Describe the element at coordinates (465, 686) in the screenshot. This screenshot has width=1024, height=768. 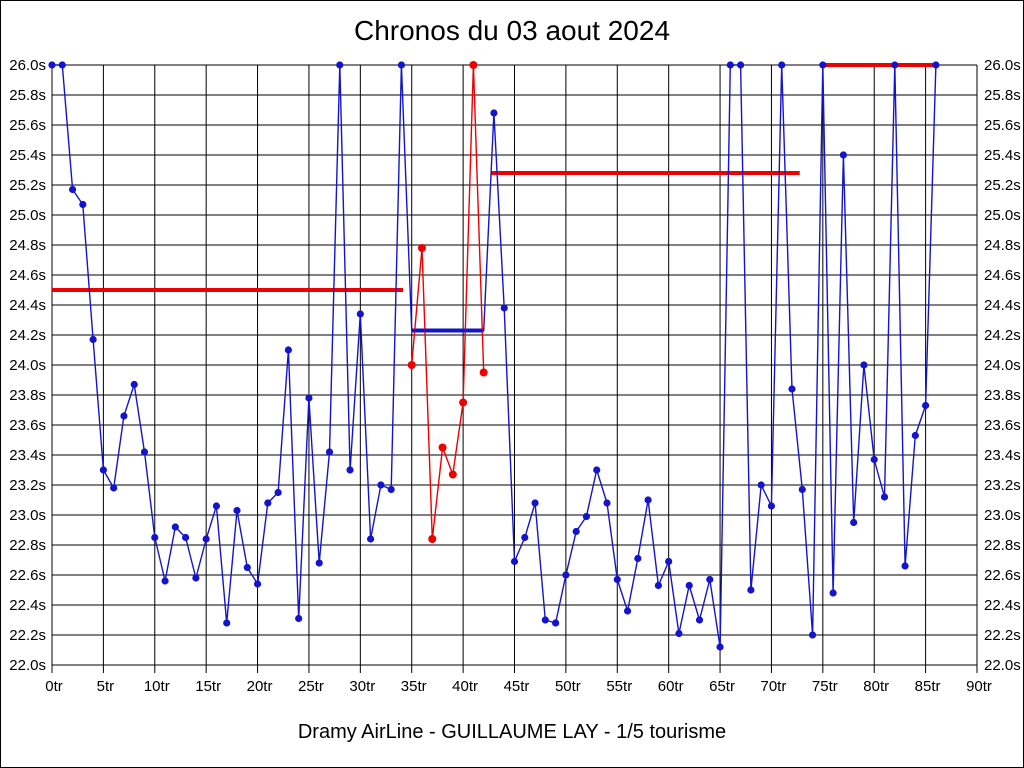
I see `x-axis-label: 40tr` at that location.